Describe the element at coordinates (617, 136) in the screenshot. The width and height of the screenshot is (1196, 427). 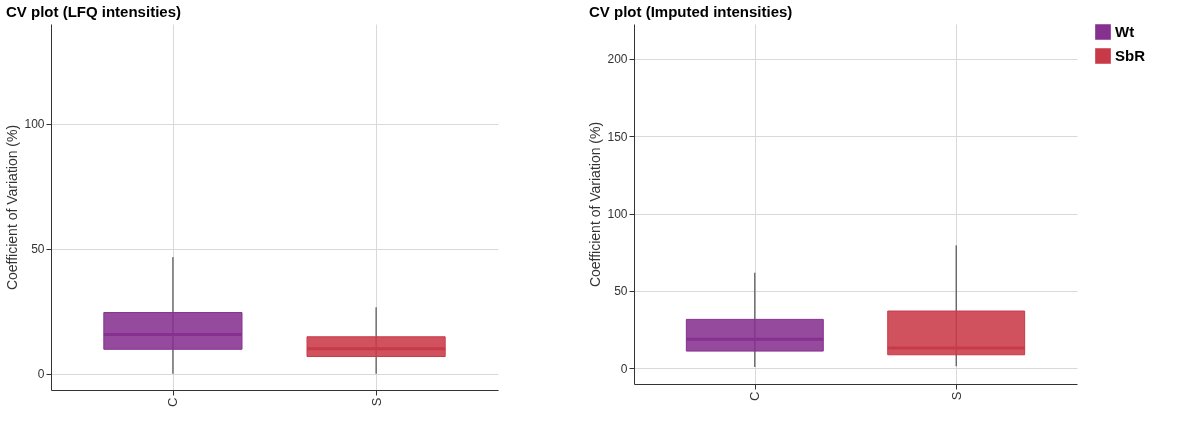
I see `y-tick-label: 150` at that location.